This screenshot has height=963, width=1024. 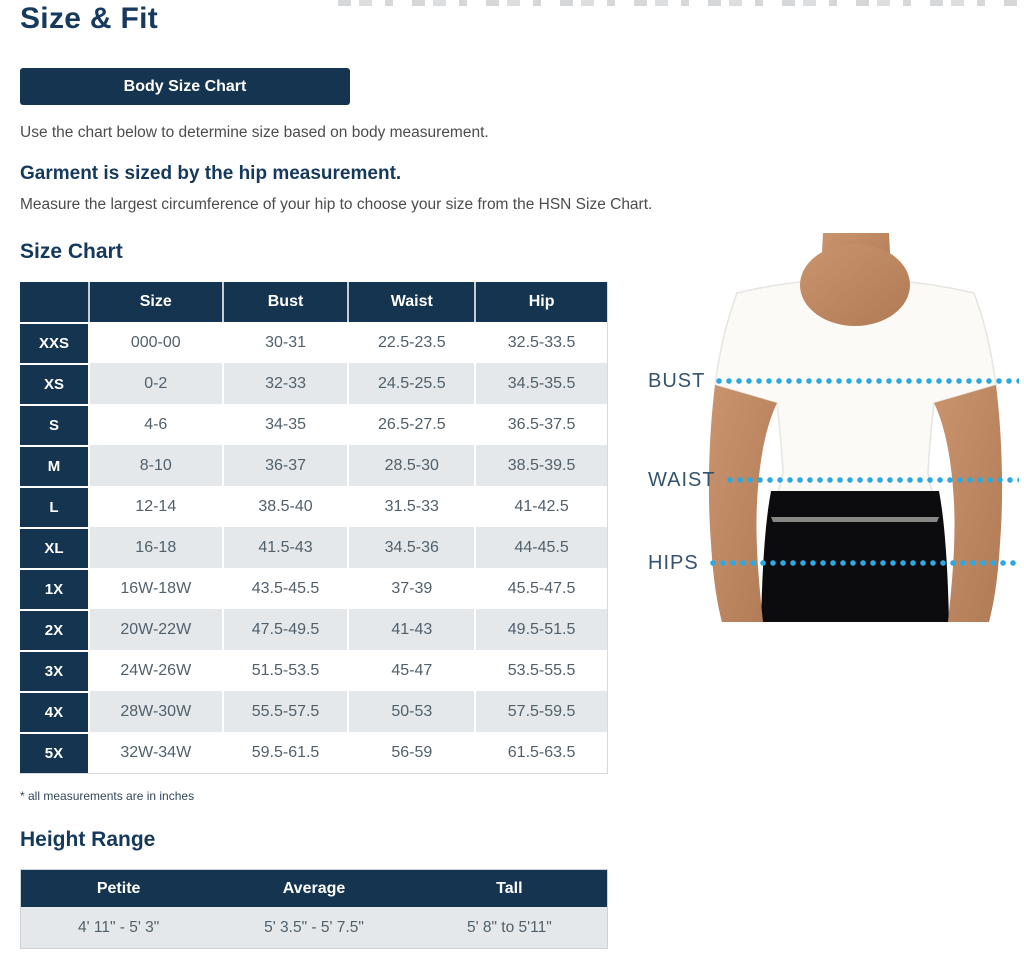 I want to click on size-cell-bust: 55.5-57.5, so click(x=284, y=711).